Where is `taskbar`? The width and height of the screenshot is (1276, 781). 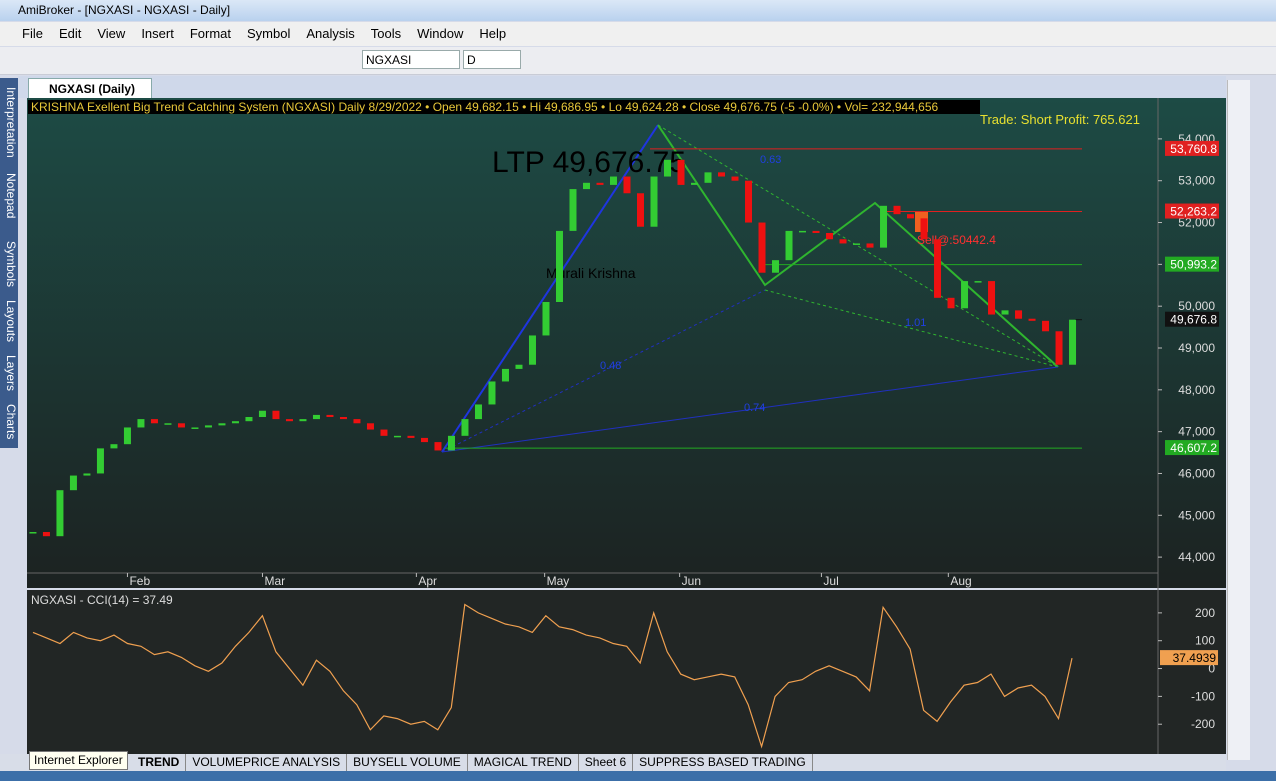
taskbar is located at coordinates (638, 776).